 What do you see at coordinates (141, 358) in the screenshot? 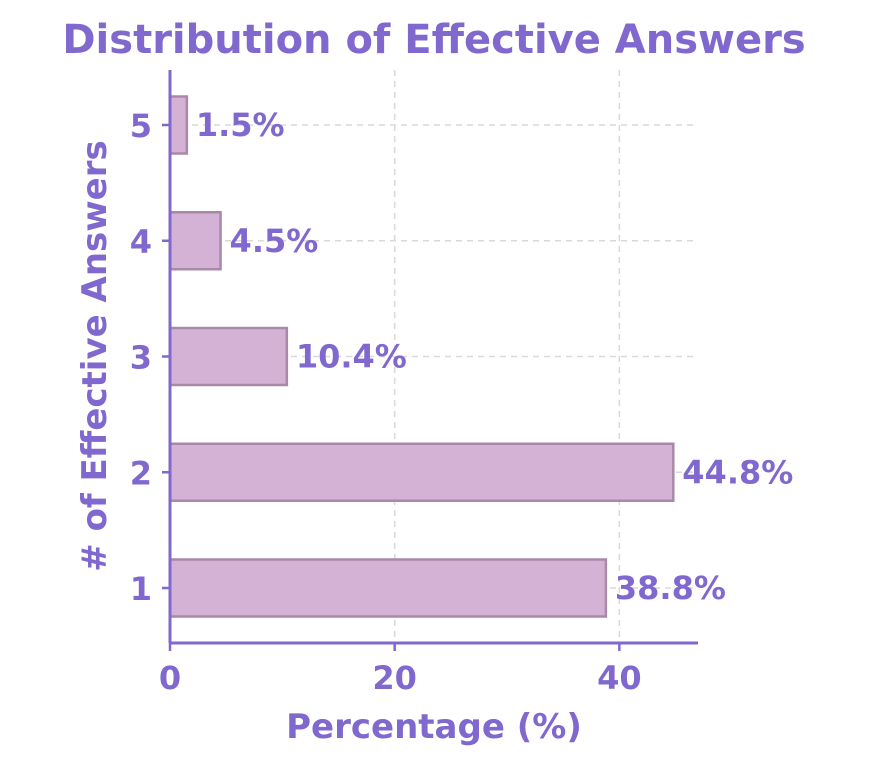
I see `y-tick-label: 3` at bounding box center [141, 358].